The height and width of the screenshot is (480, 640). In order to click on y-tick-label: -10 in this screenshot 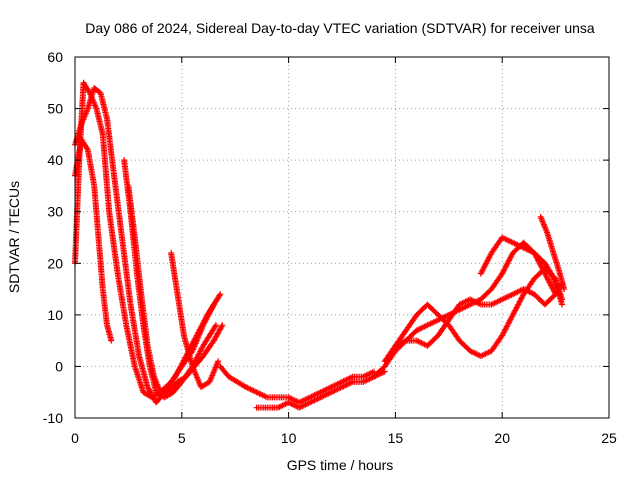, I will do `click(53, 418)`.